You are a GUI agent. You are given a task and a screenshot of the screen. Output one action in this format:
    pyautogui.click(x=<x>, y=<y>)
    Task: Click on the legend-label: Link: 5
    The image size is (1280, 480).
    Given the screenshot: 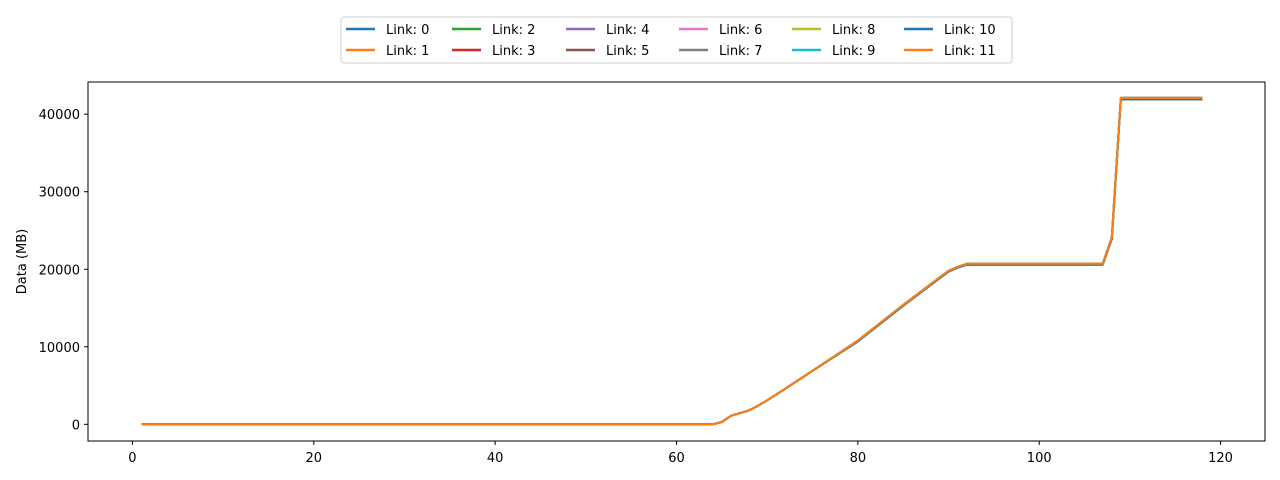 What is the action you would take?
    pyautogui.click(x=627, y=51)
    